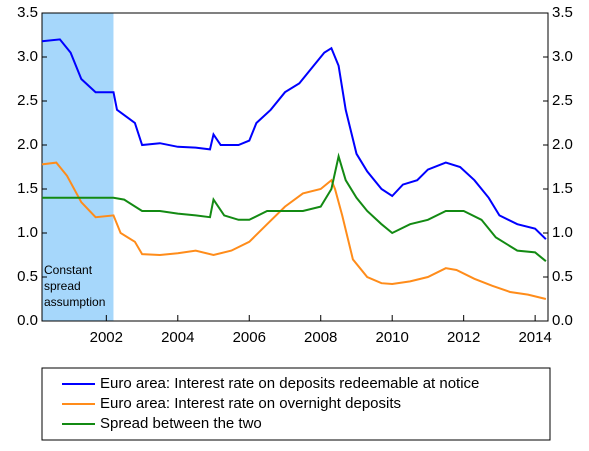 The height and width of the screenshot is (451, 589). I want to click on x-tick-label: 2006, so click(249, 337).